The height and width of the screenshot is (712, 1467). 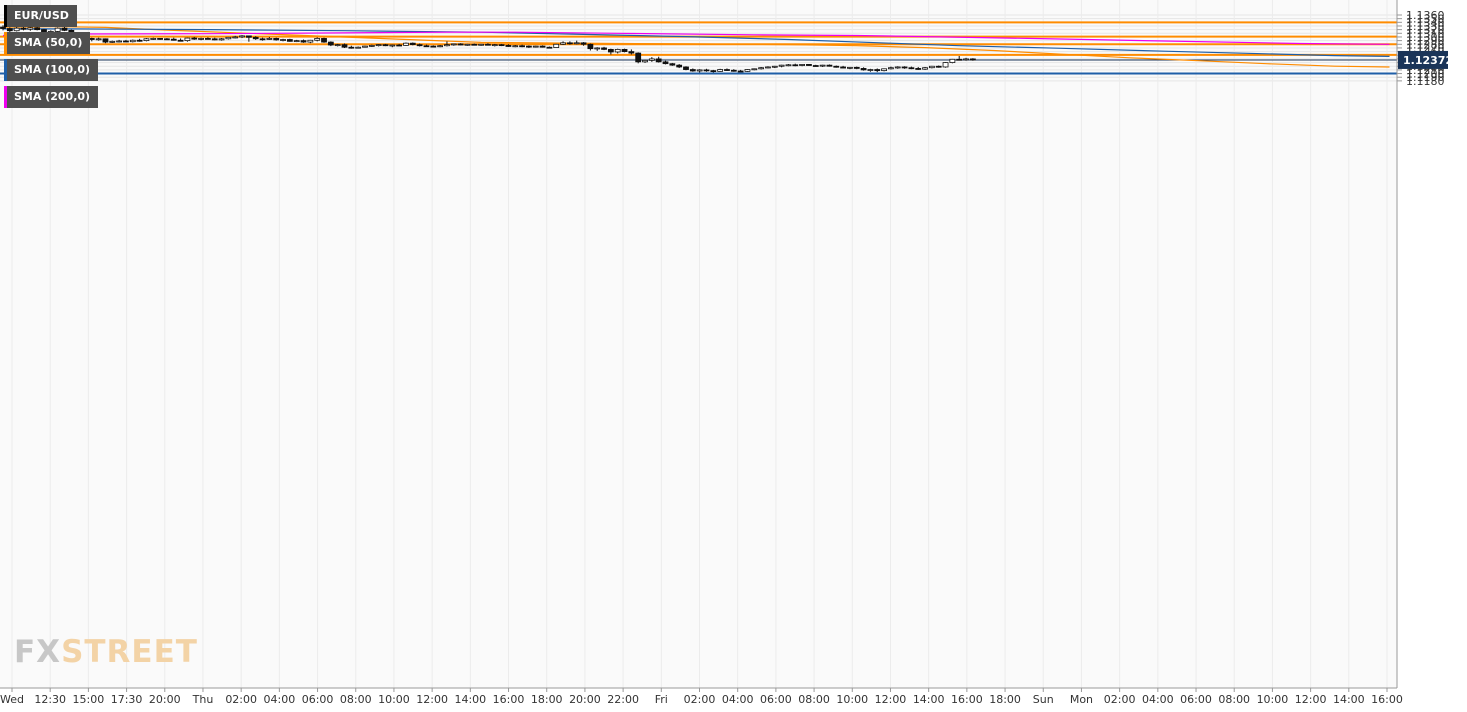 What do you see at coordinates (1425, 15) in the screenshot?
I see `y-tick-label: 1.1360` at bounding box center [1425, 15].